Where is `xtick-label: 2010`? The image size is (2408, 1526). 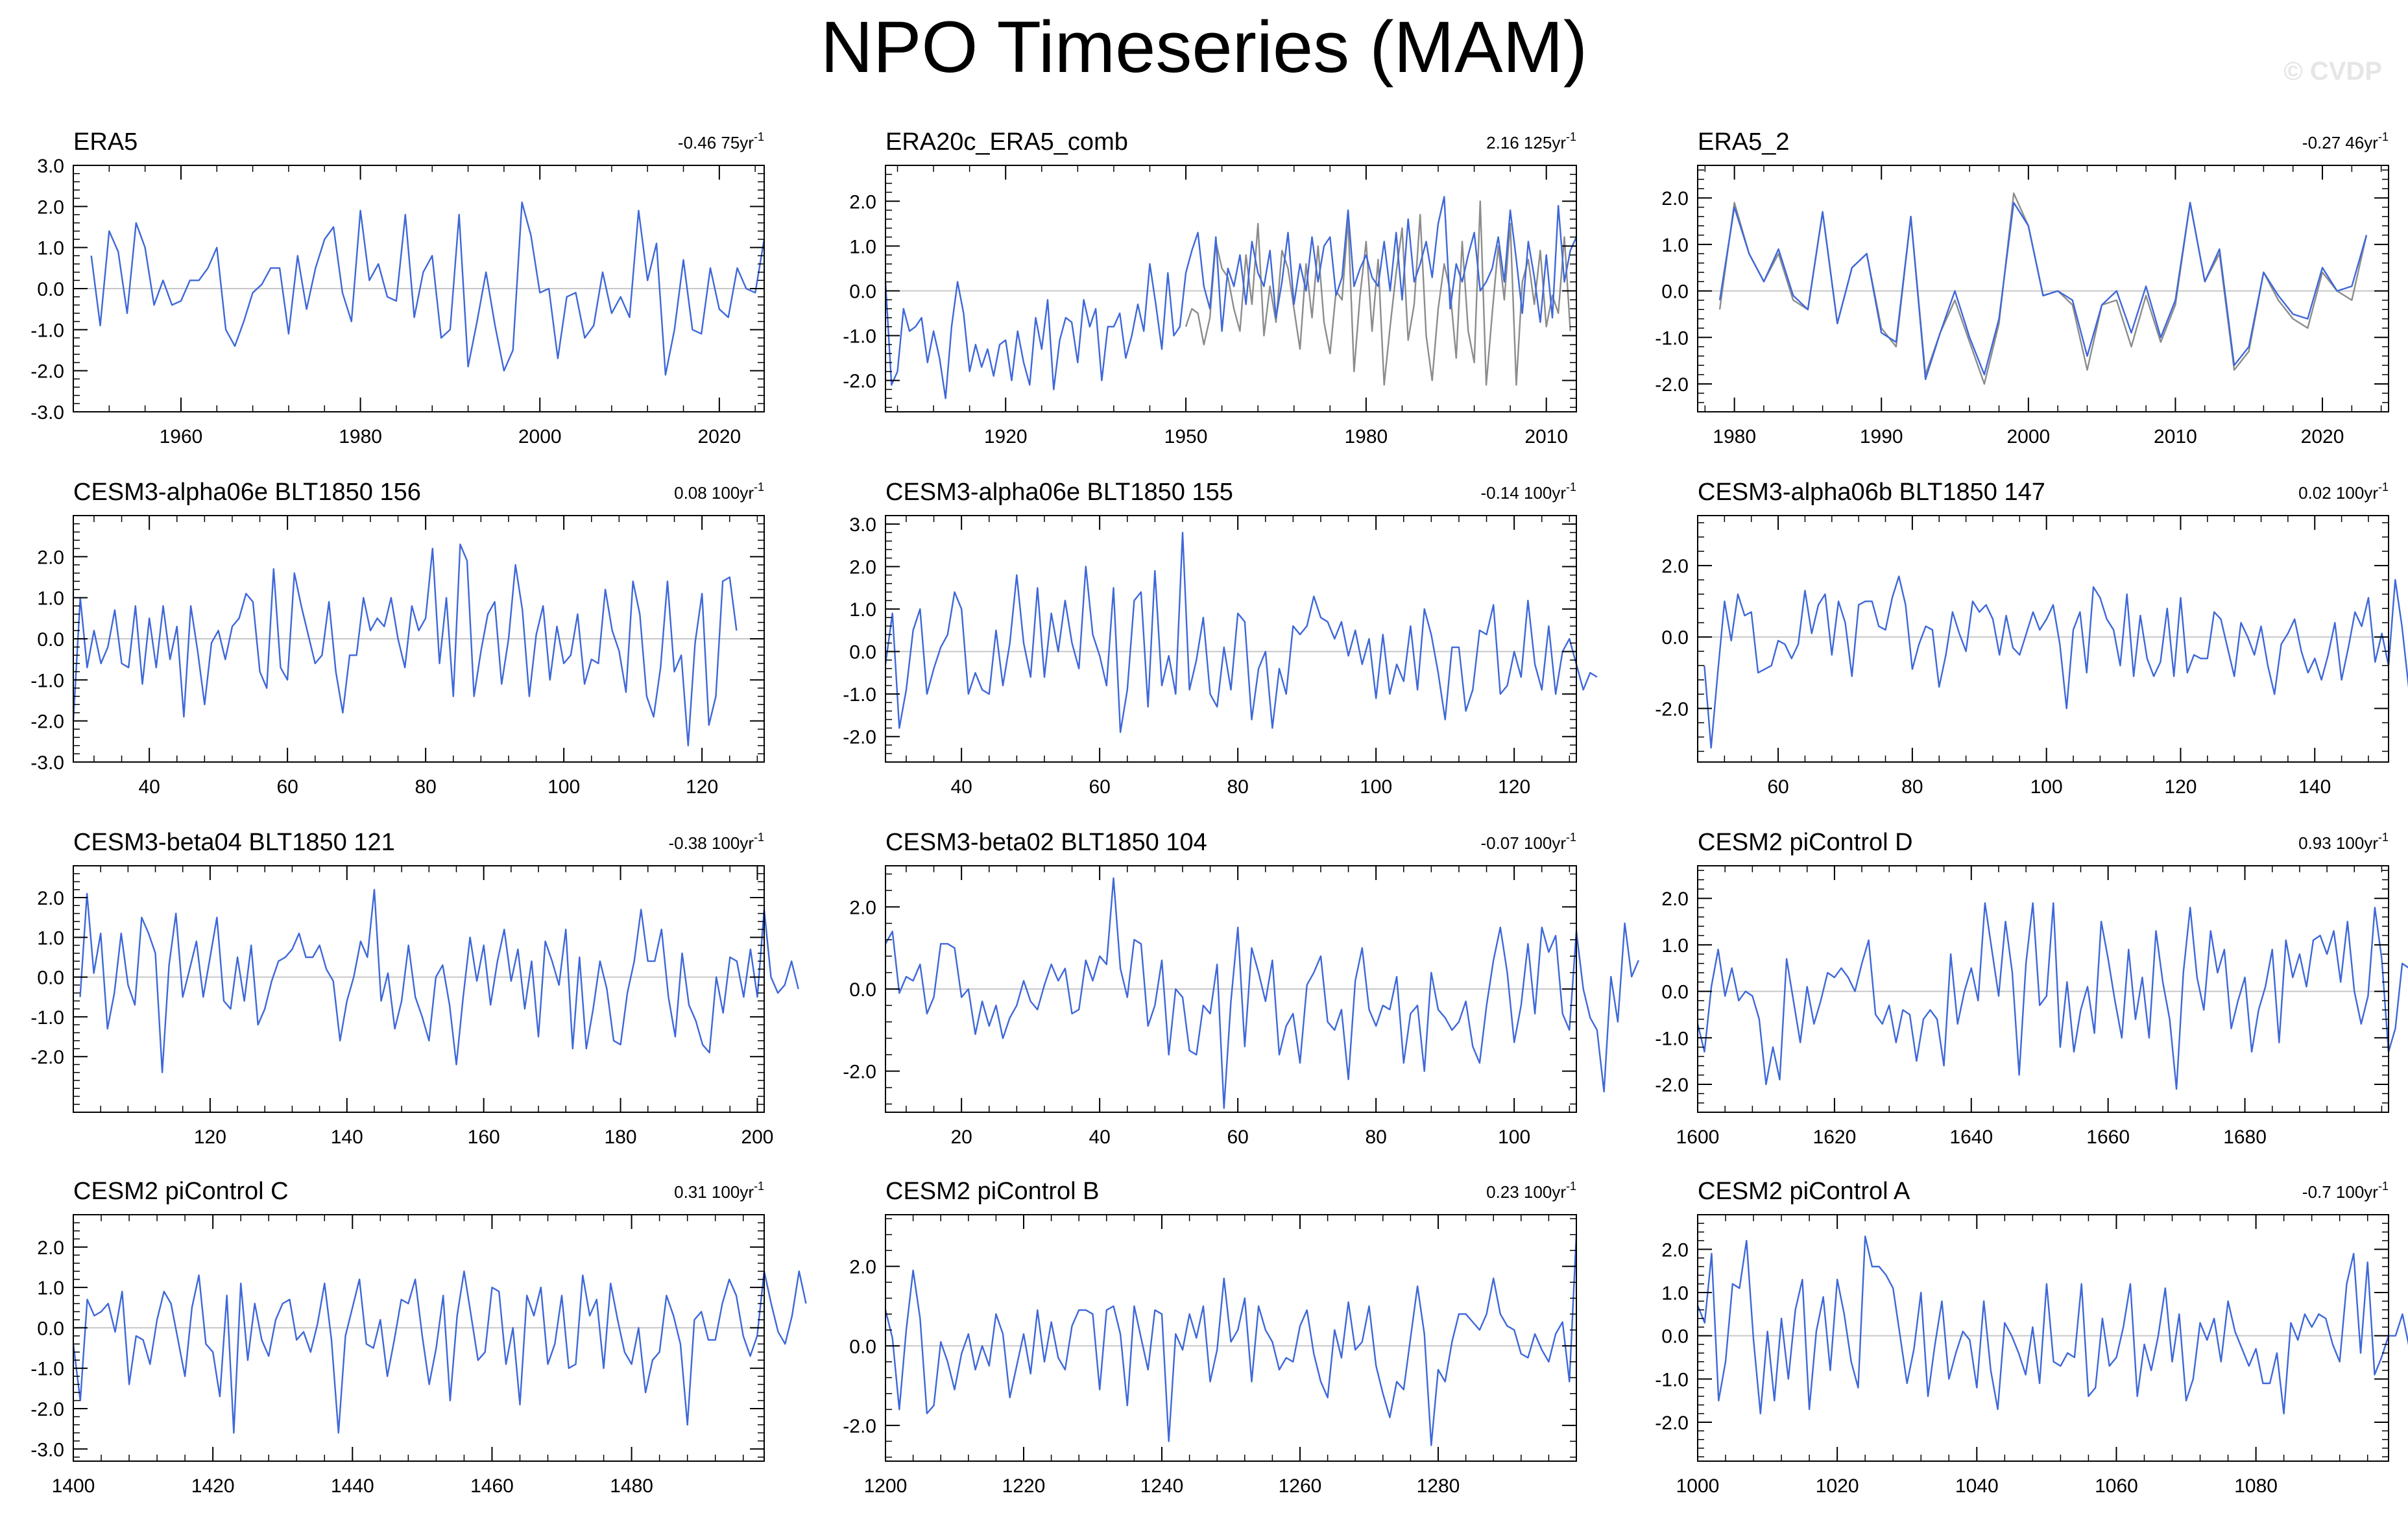
xtick-label: 2010 is located at coordinates (1546, 436).